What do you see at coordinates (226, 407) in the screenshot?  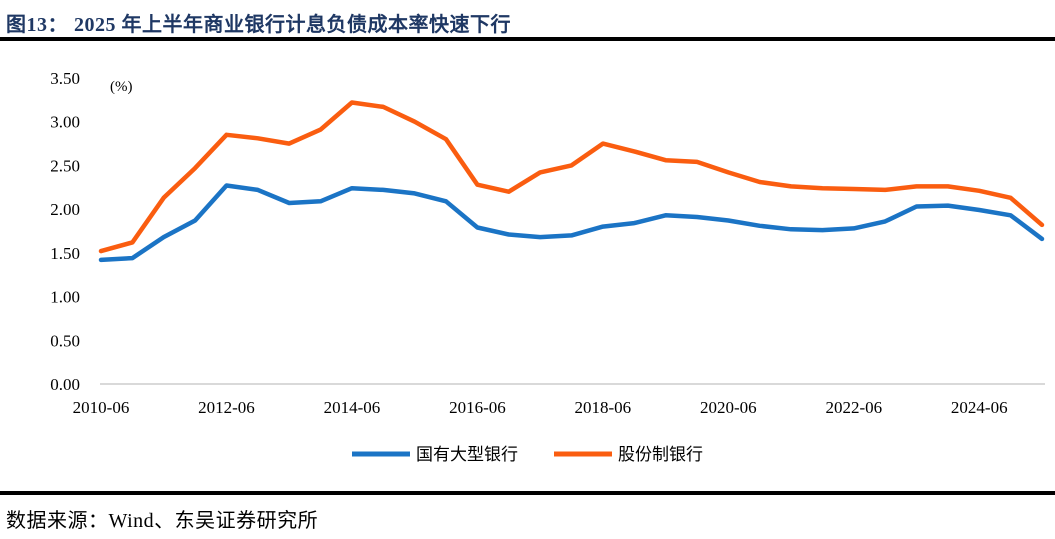 I see `x-axis-tick-label: 2012-06` at bounding box center [226, 407].